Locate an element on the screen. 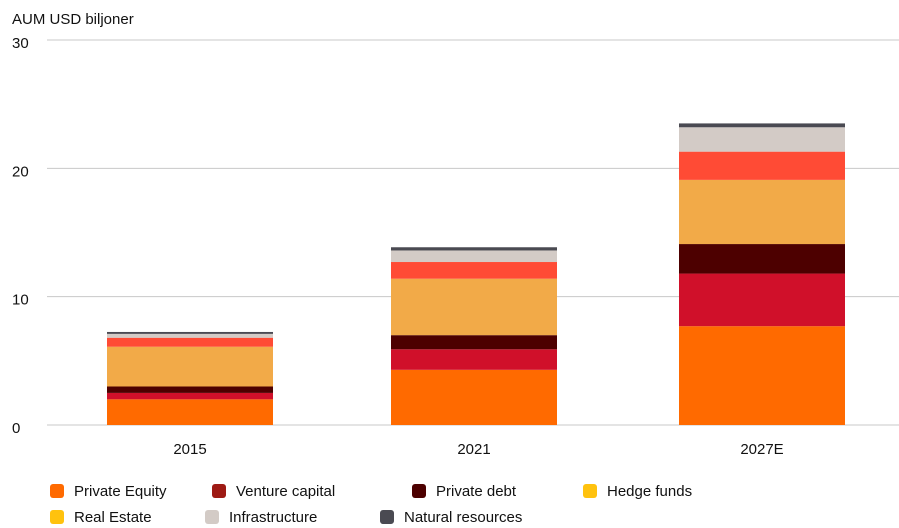 The width and height of the screenshot is (899, 528). y-tick-label: 10 is located at coordinates (20, 300).